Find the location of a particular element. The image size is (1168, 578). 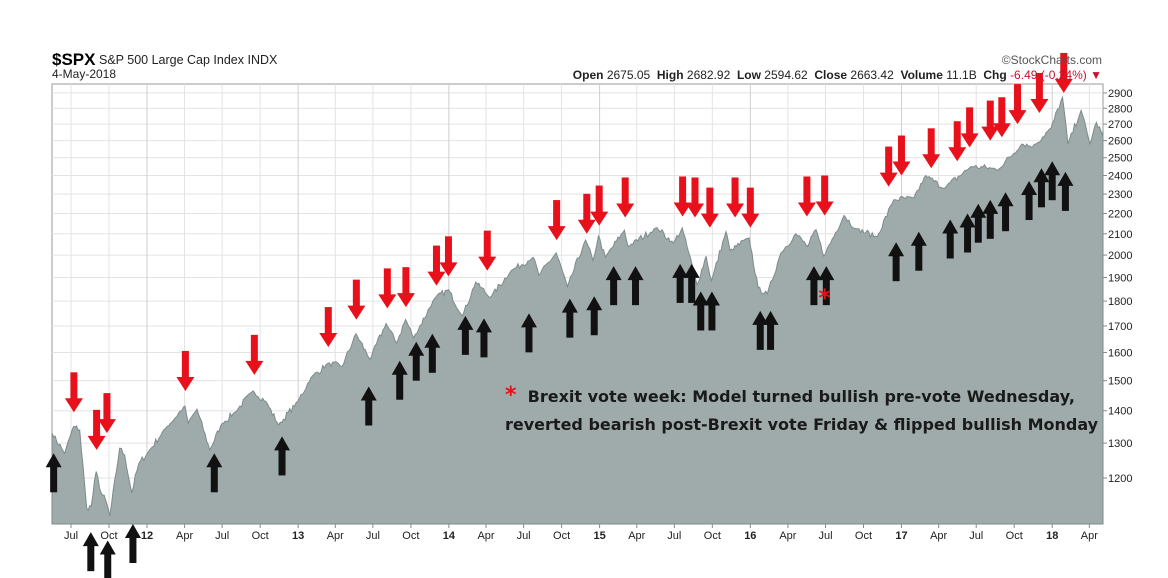

ticker-symbol: $SPX is located at coordinates (74, 59).